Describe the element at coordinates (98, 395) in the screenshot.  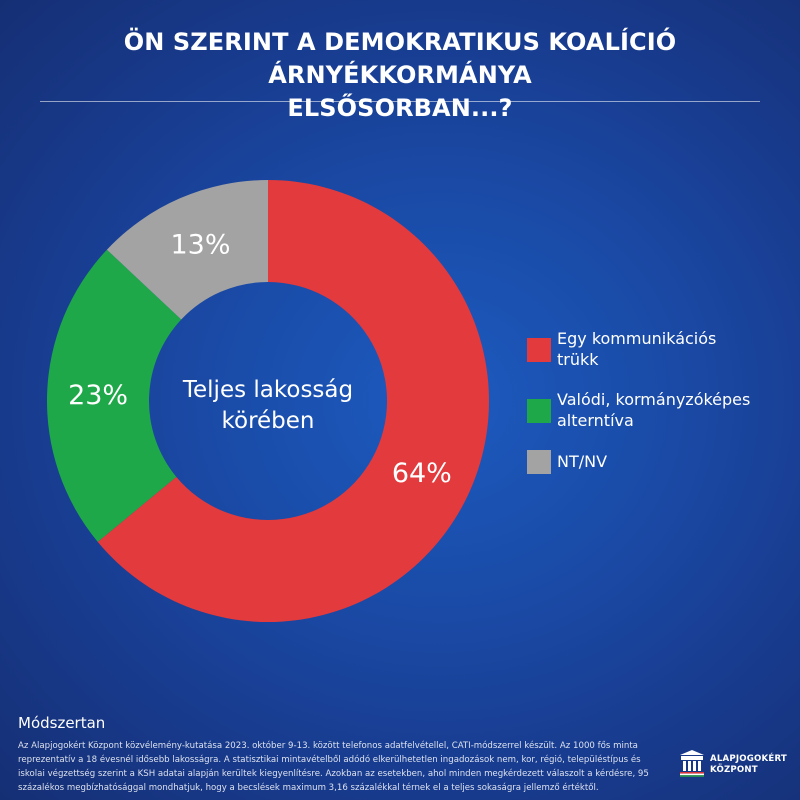
I see `slice-valodi-alternativa-label: 23%` at that location.